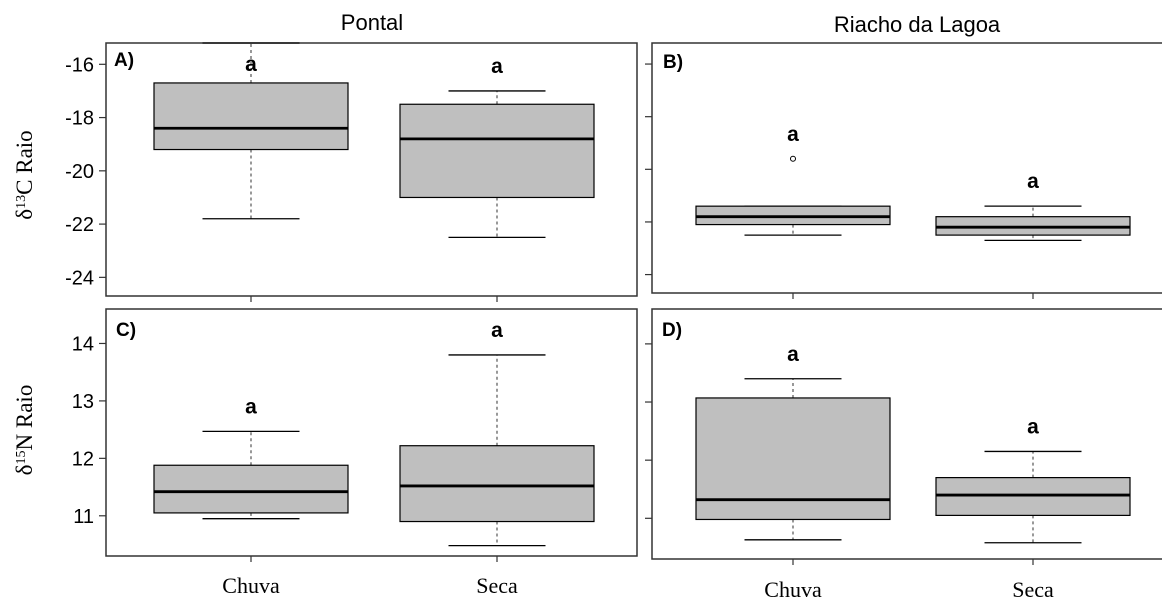  I want to click on y-tick-label: -22, so click(79, 225).